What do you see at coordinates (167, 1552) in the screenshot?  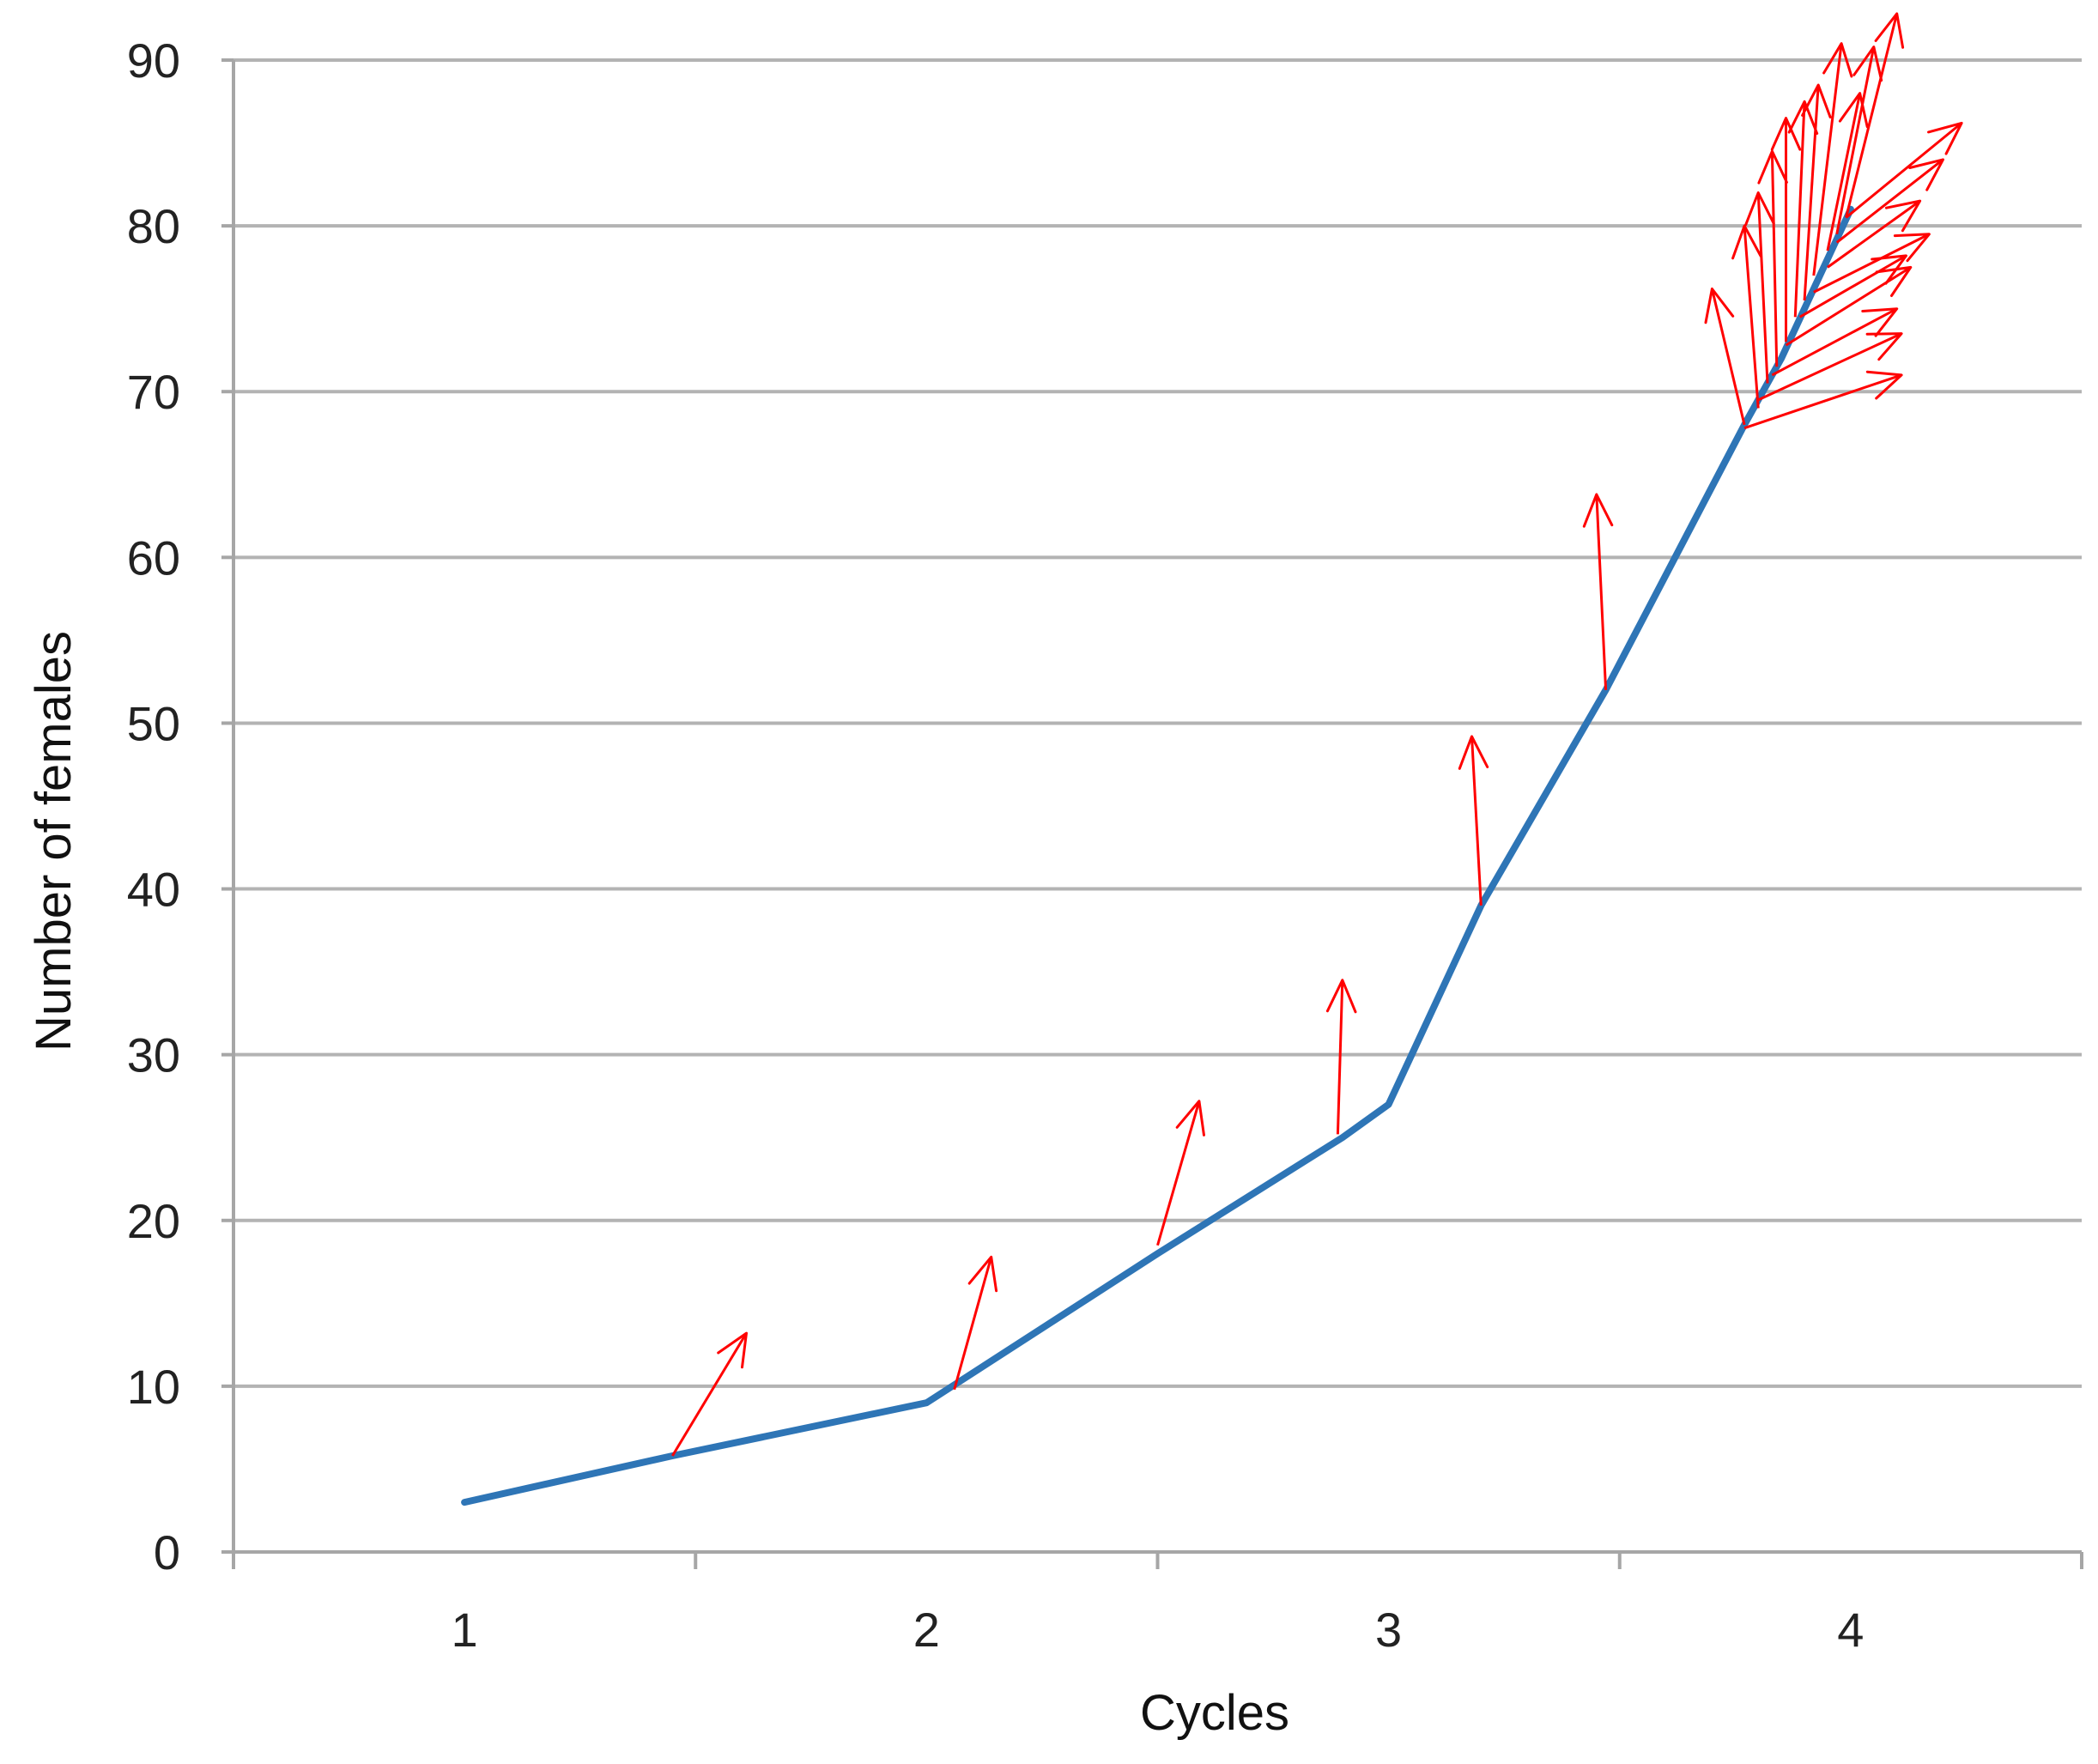 I see `y-tick-label: 0` at bounding box center [167, 1552].